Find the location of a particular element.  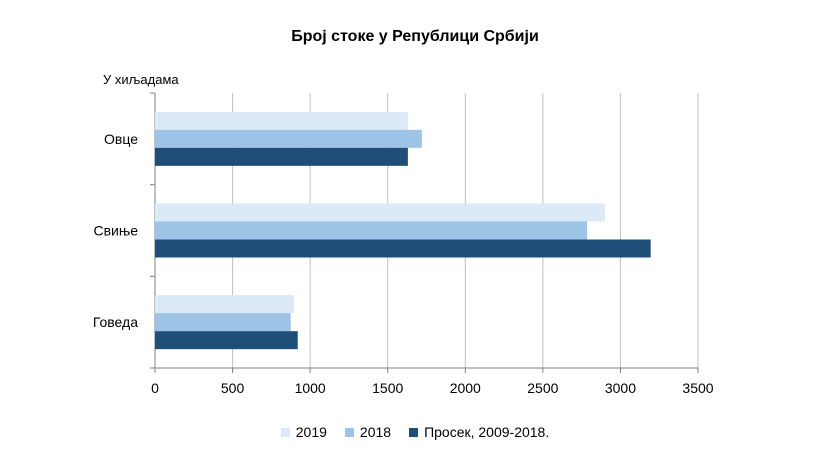

legend-item-average: Просек, 2009-2018. is located at coordinates (479, 432).